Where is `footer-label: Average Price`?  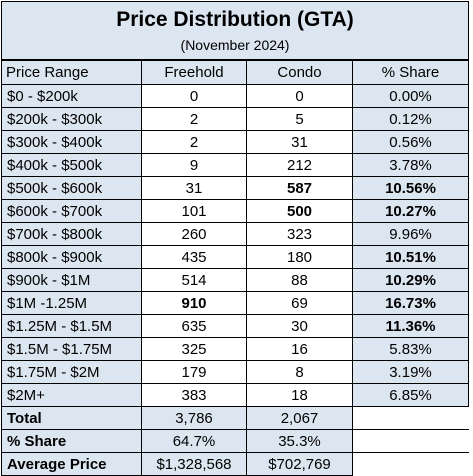
footer-label: Average Price is located at coordinates (71, 464).